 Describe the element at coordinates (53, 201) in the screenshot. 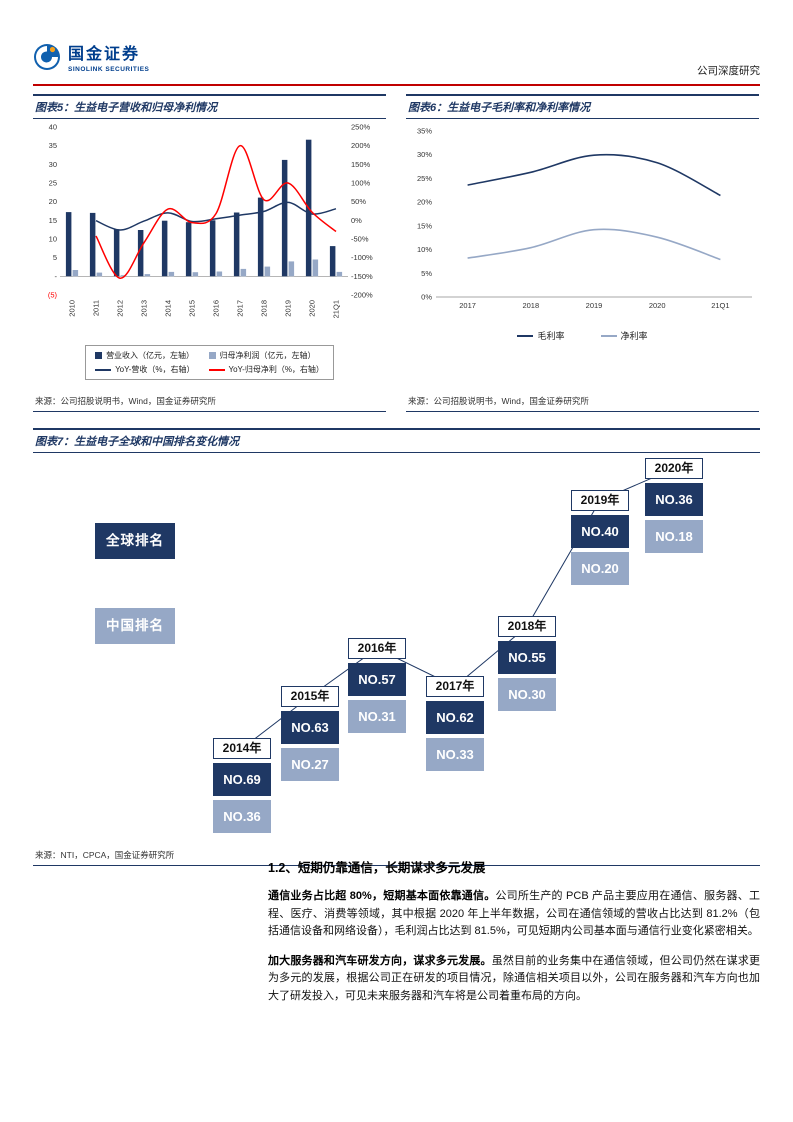

I see `svg-text: 20` at that location.